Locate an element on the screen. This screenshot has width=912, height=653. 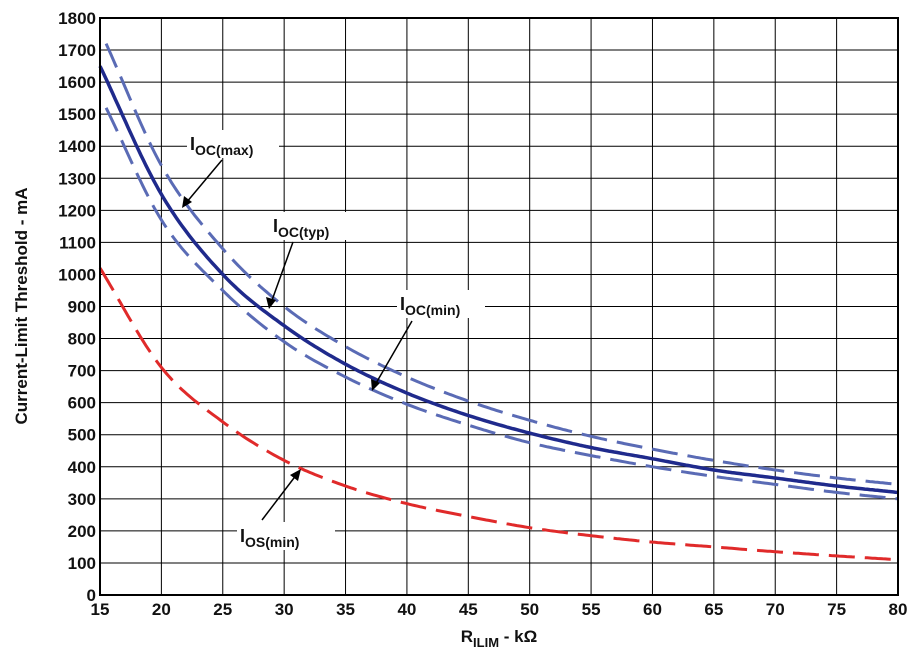
annotation-ioc-min-sub: OC(min) is located at coordinates (432, 310).